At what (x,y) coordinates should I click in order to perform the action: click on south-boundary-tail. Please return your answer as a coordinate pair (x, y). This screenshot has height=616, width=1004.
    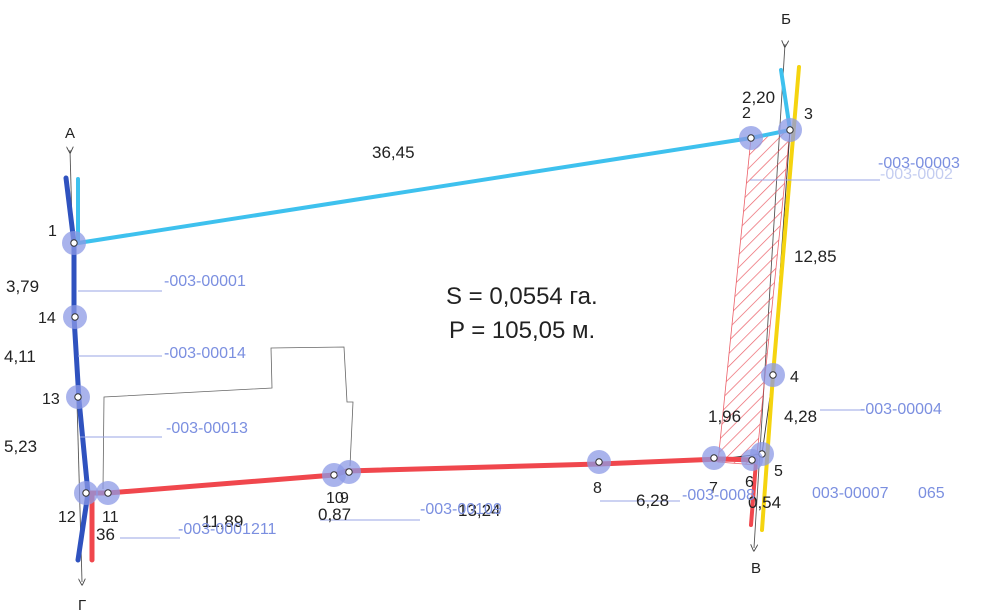
    Looking at the image, I should click on (753, 493).